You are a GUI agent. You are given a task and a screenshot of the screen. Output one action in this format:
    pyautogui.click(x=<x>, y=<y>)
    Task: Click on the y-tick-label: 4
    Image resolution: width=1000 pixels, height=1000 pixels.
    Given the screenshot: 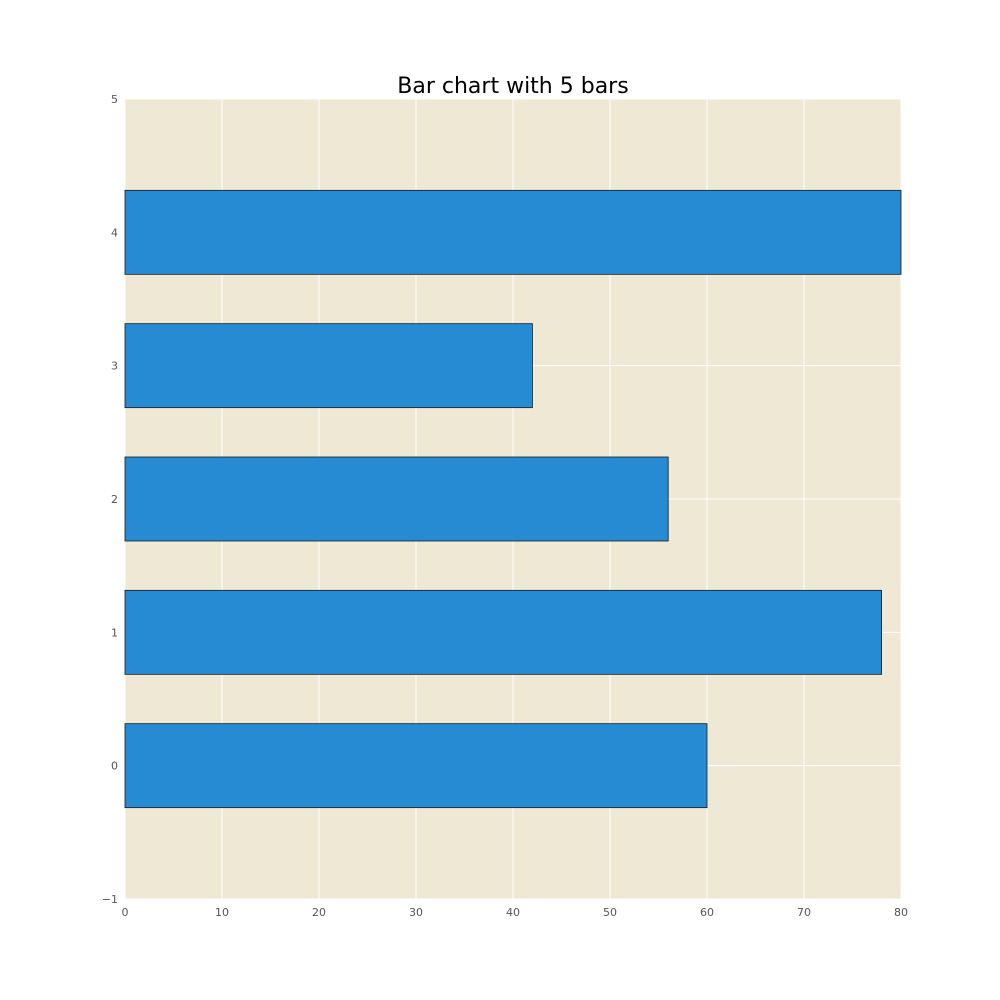 What is the action you would take?
    pyautogui.click(x=114, y=232)
    